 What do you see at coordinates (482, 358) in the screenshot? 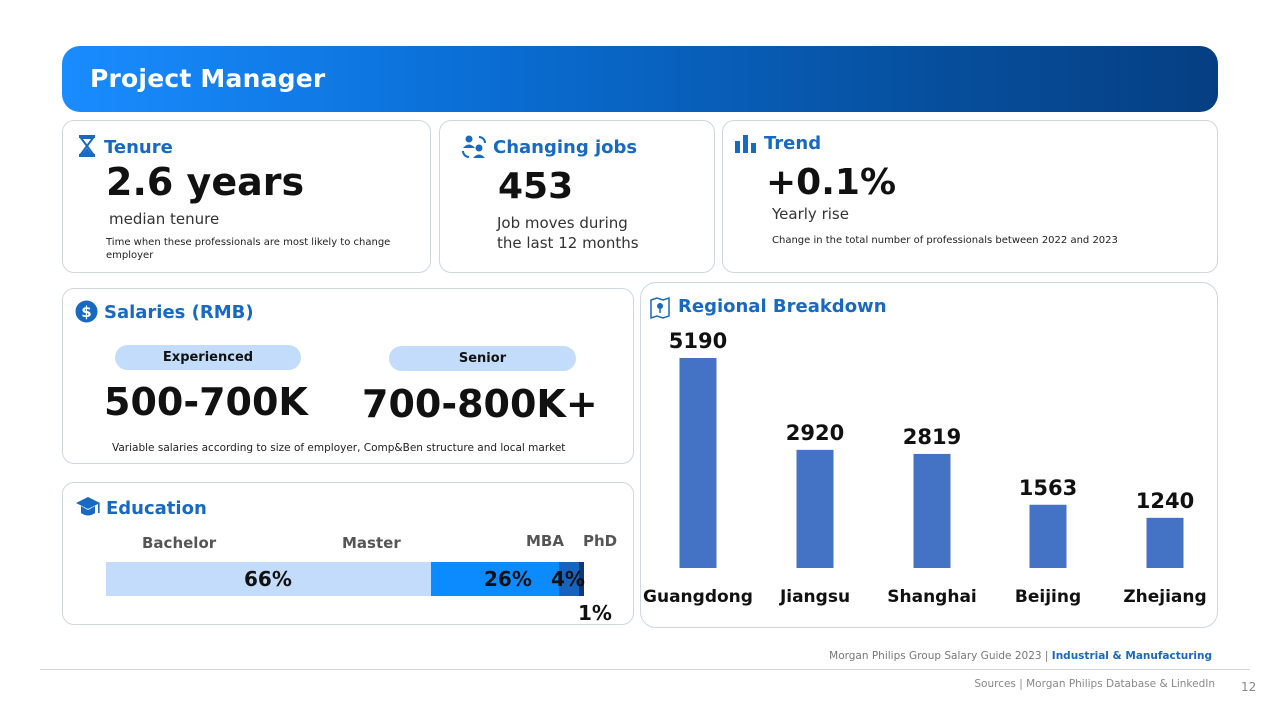
I see `senior-pill: Senior` at bounding box center [482, 358].